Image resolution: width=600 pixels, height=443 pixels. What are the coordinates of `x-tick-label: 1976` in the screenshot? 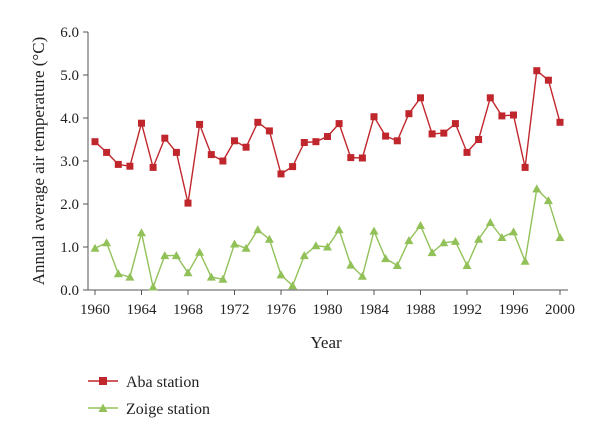 It's located at (281, 310).